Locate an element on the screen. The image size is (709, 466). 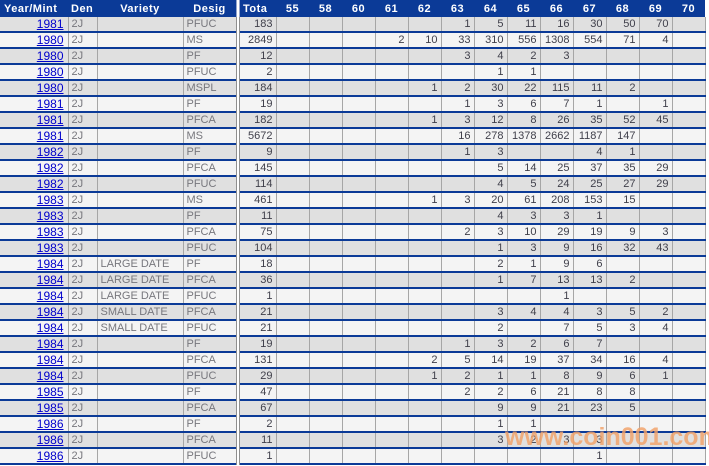
grade-cell-63: 1 is located at coordinates (458, 344).